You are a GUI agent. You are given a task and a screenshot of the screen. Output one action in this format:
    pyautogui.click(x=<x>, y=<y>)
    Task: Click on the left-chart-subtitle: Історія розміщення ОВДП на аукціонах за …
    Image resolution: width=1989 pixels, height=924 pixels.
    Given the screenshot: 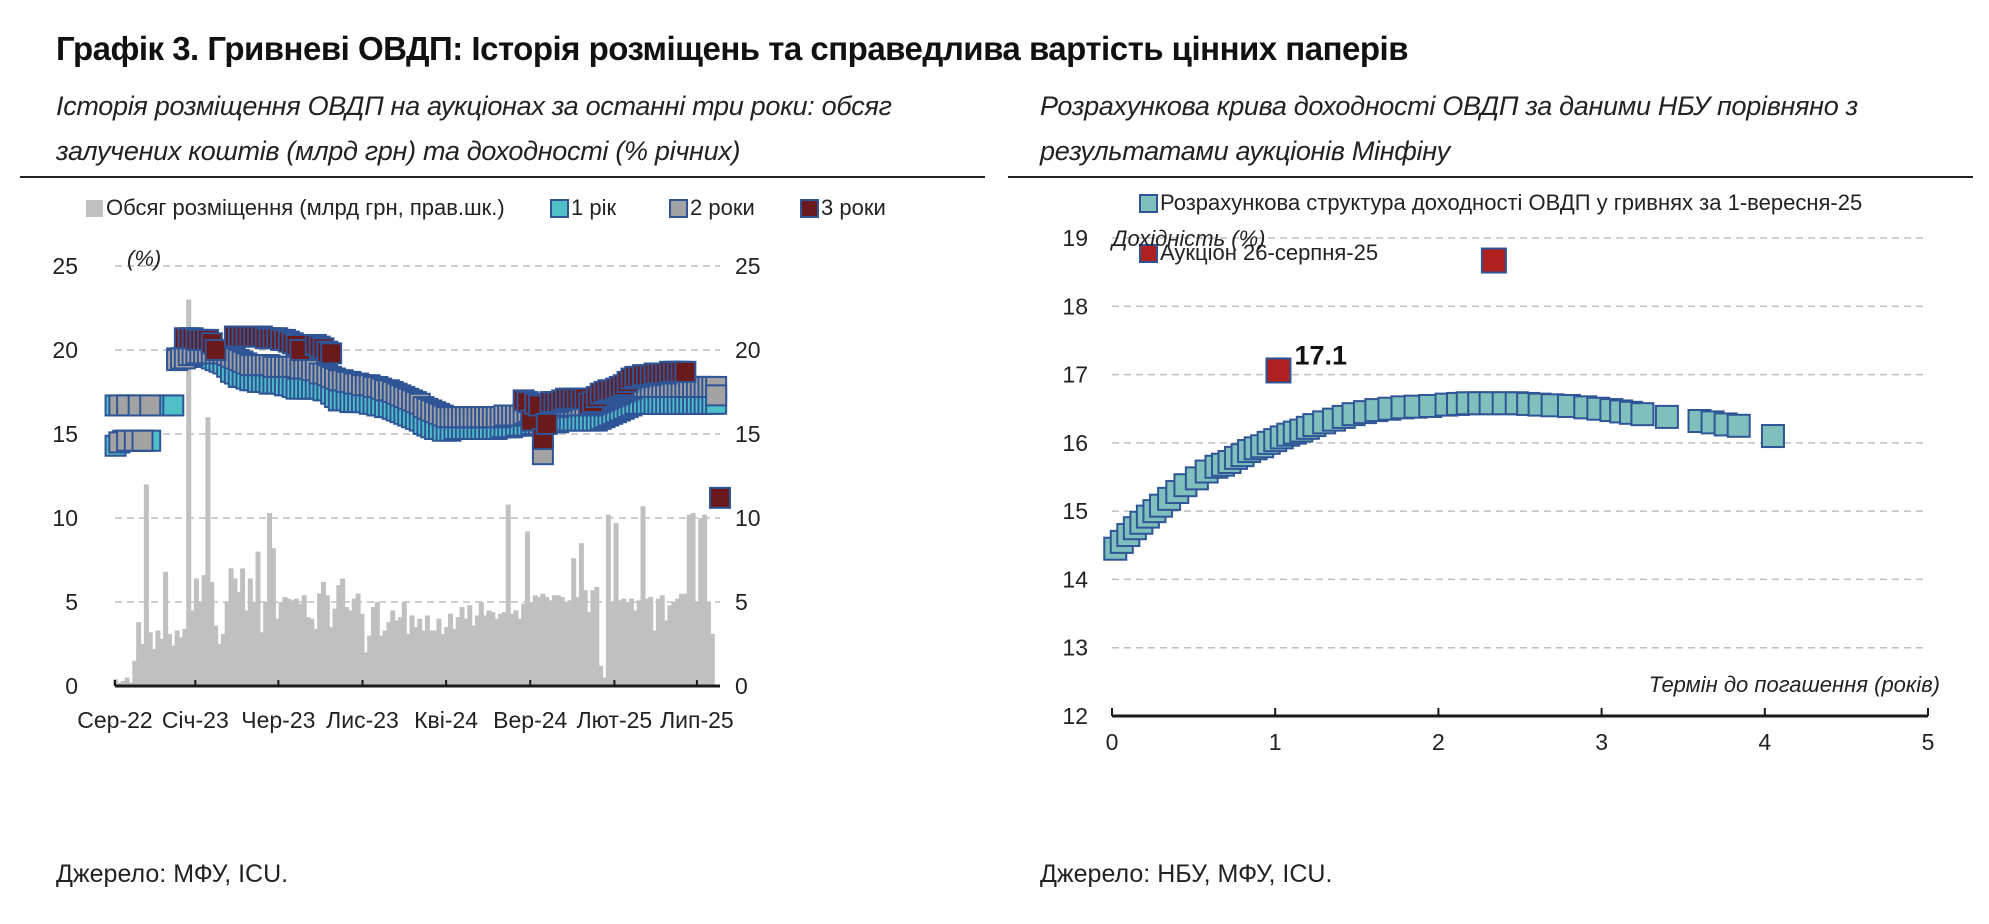 What is the action you would take?
    pyautogui.click(x=474, y=128)
    